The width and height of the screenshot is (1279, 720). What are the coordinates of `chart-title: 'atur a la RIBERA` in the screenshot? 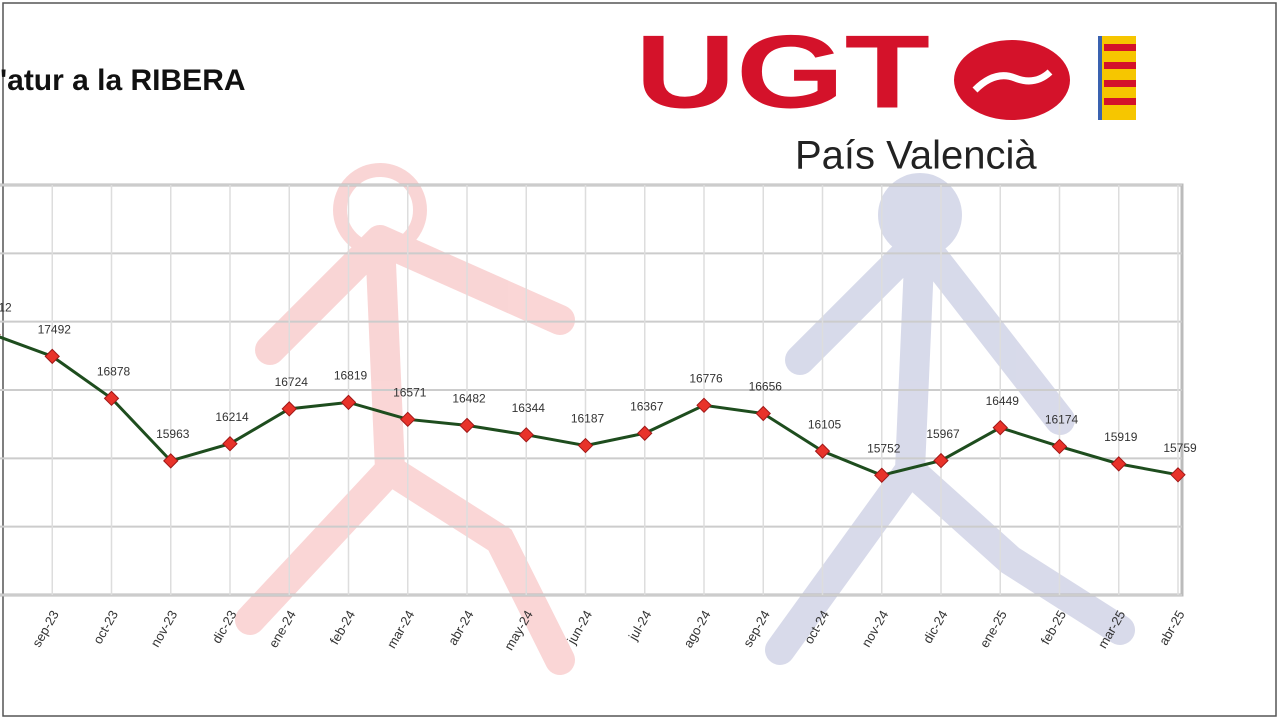 It's located at (123, 80).